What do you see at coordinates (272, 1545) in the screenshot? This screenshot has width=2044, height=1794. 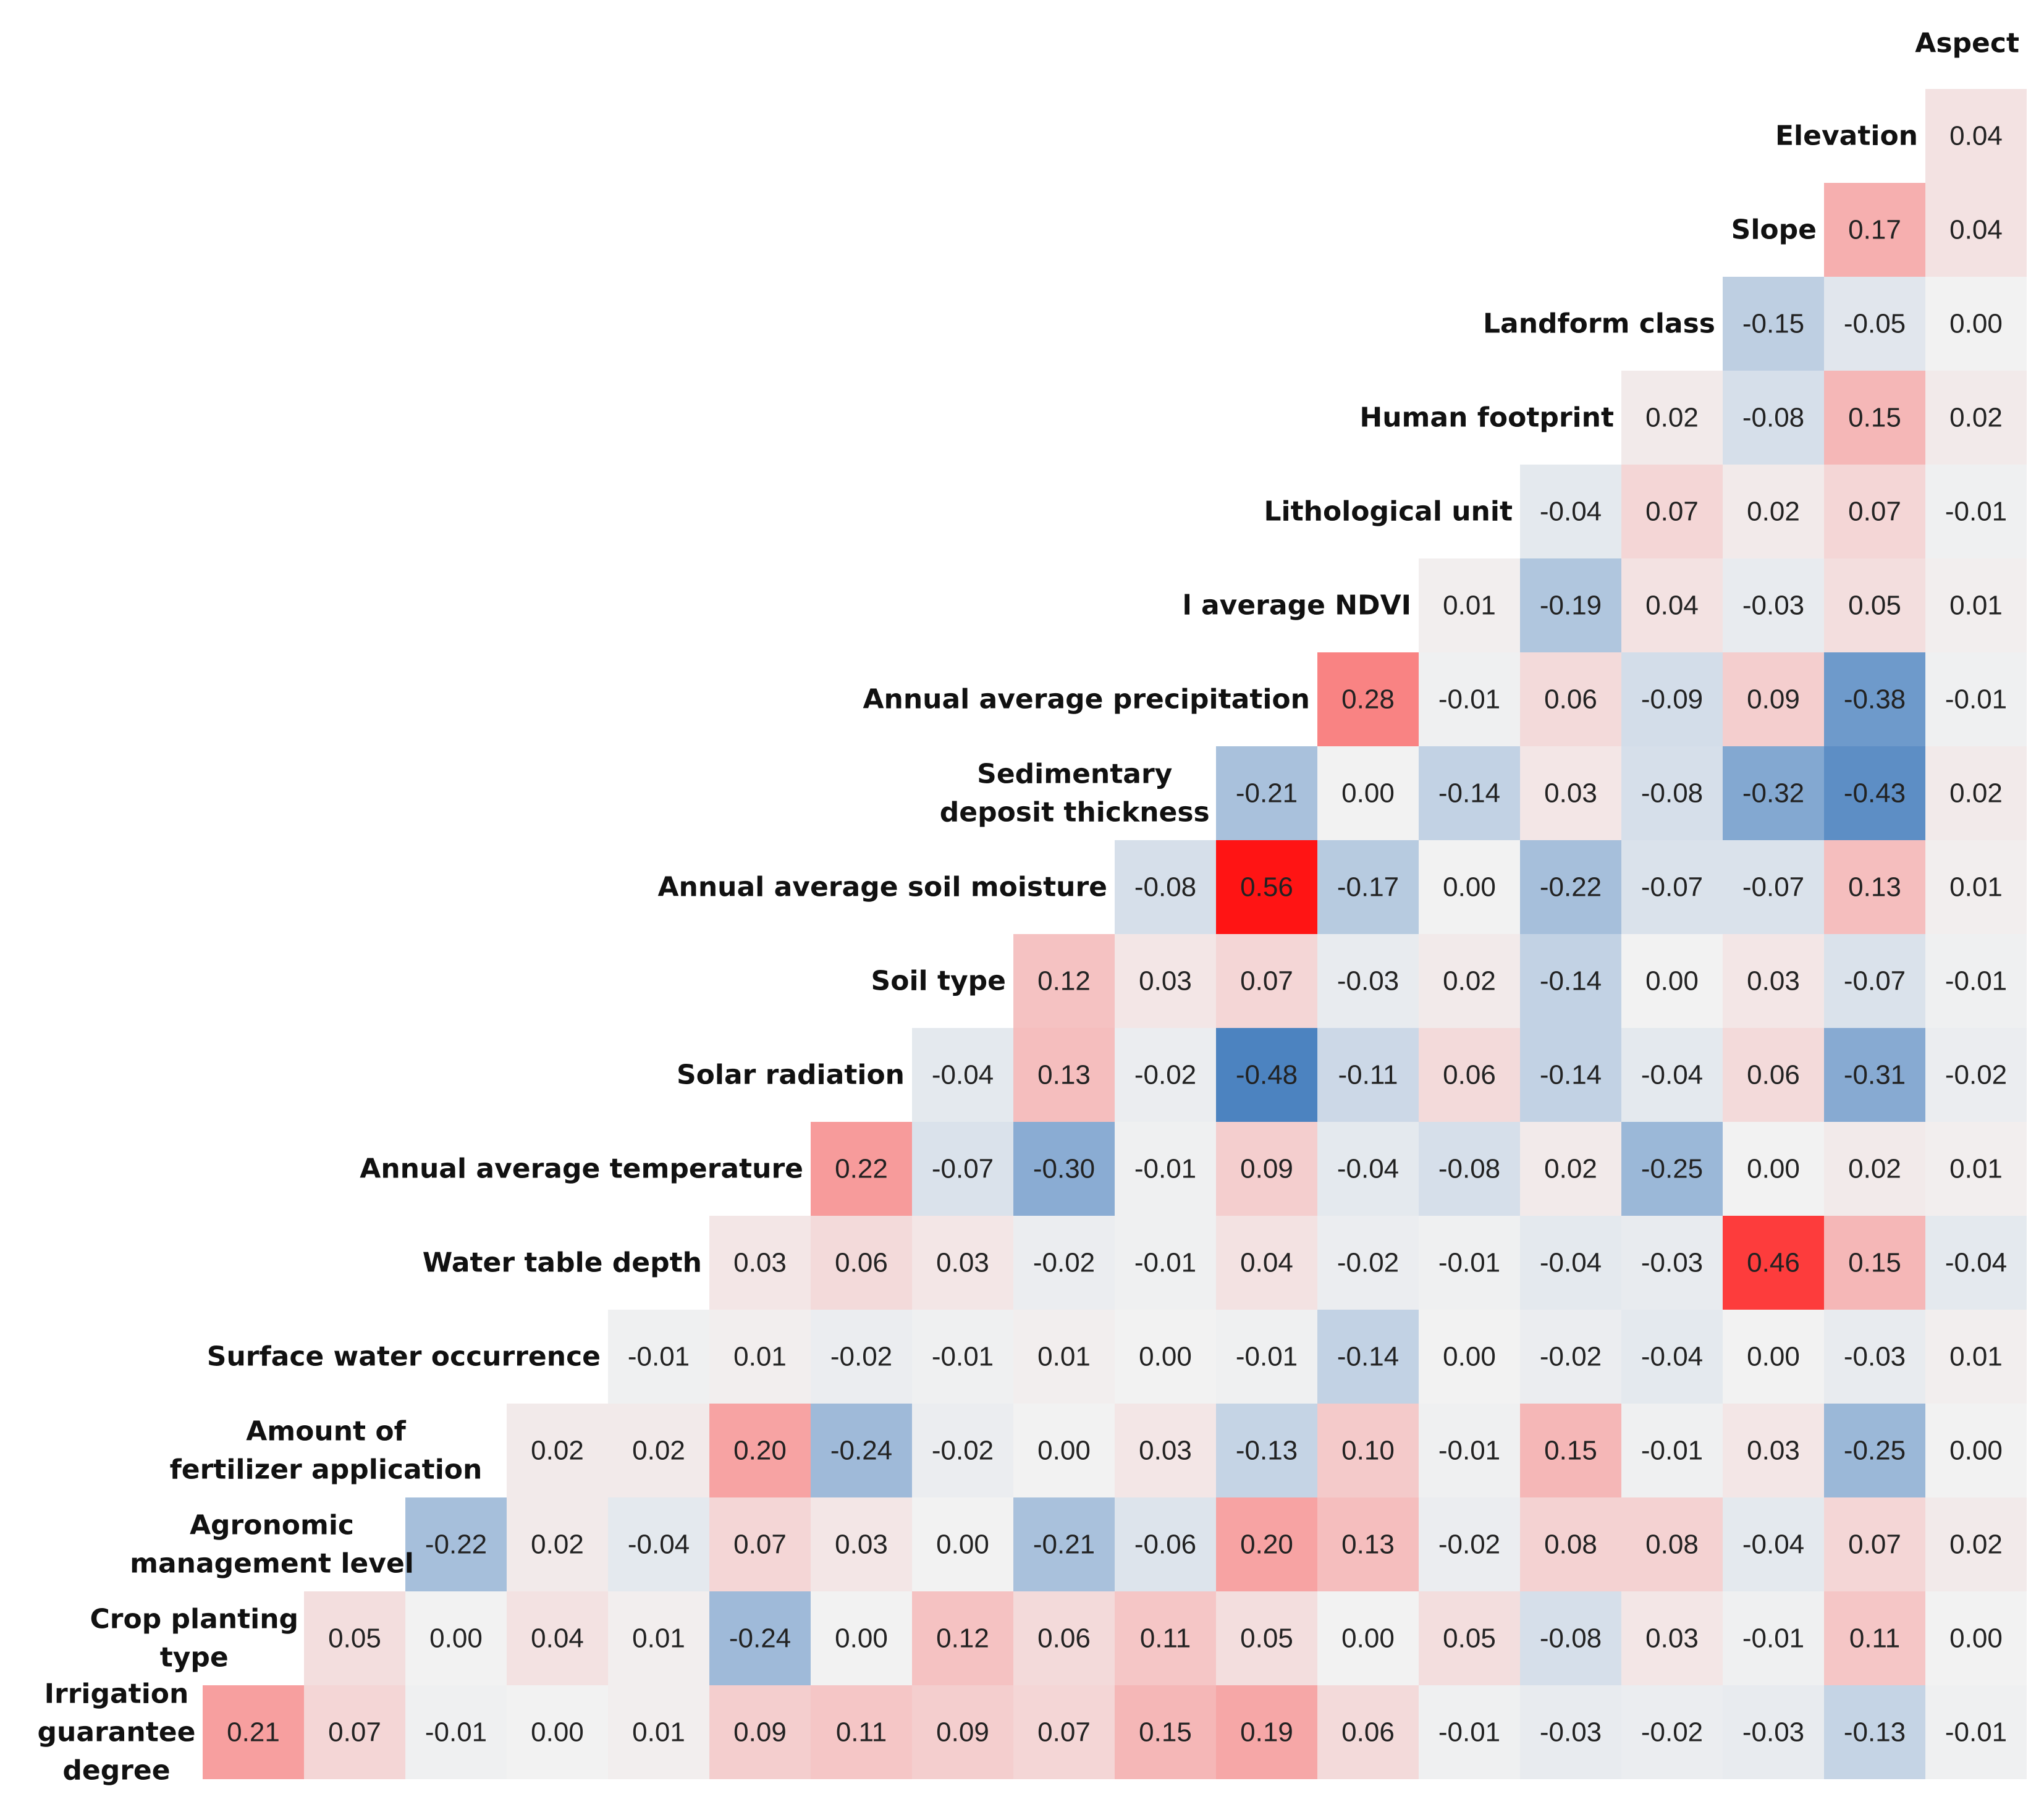 I see `row-label: Agronomic management level` at bounding box center [272, 1545].